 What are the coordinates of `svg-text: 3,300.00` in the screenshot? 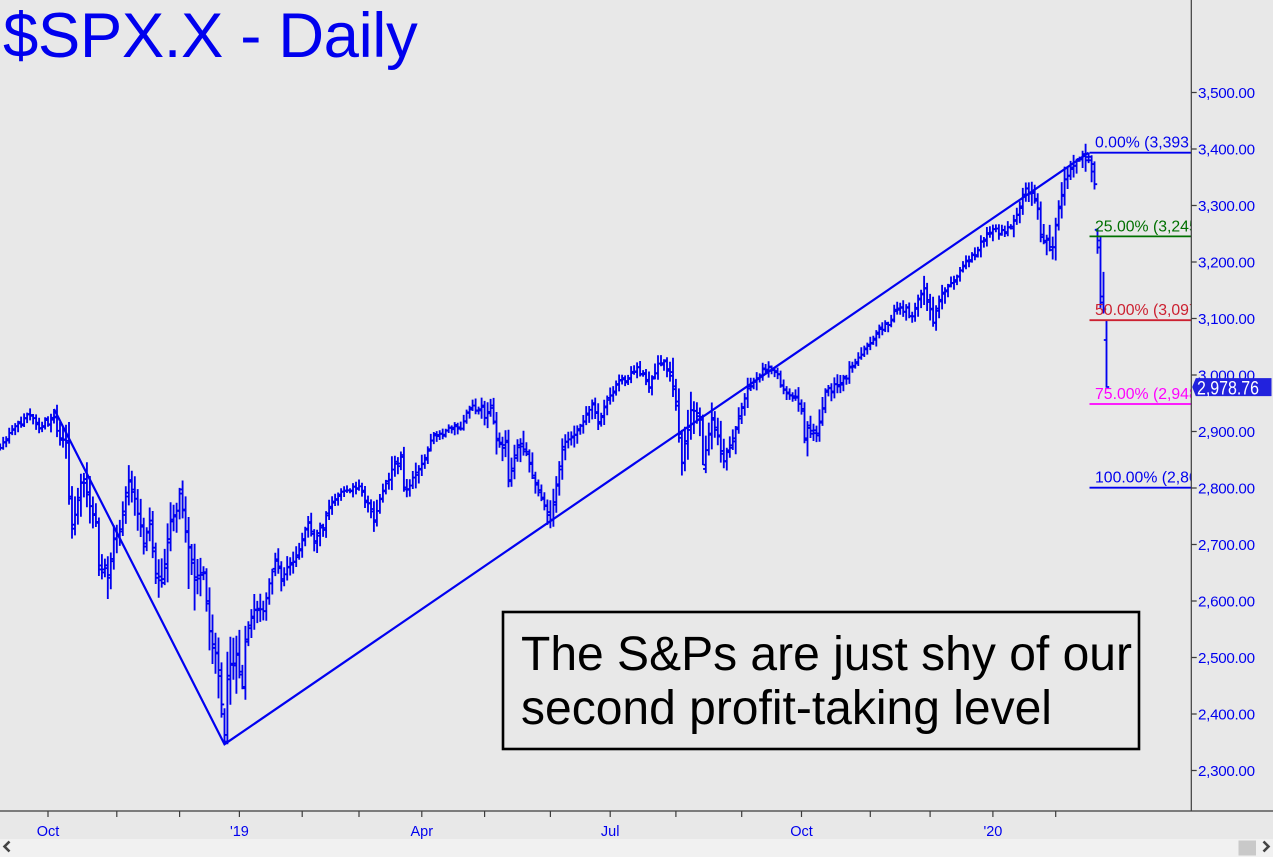 It's located at (1226, 206).